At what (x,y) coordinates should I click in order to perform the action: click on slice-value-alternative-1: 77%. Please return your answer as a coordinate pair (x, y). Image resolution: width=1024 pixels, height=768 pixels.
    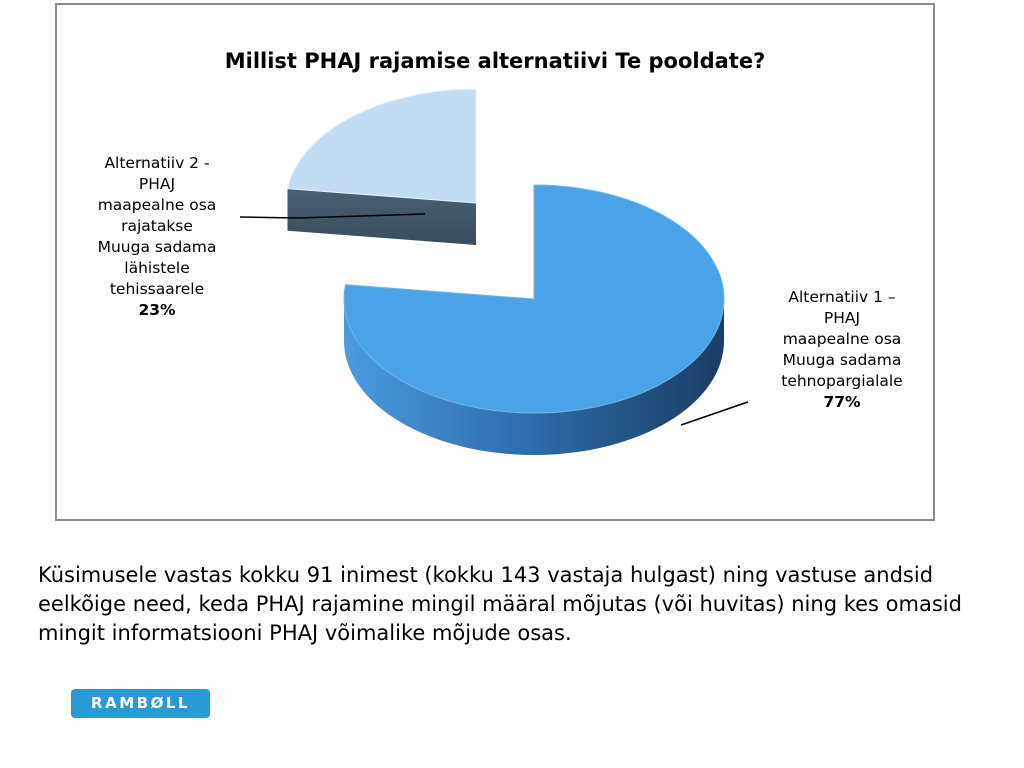
    Looking at the image, I should click on (842, 402).